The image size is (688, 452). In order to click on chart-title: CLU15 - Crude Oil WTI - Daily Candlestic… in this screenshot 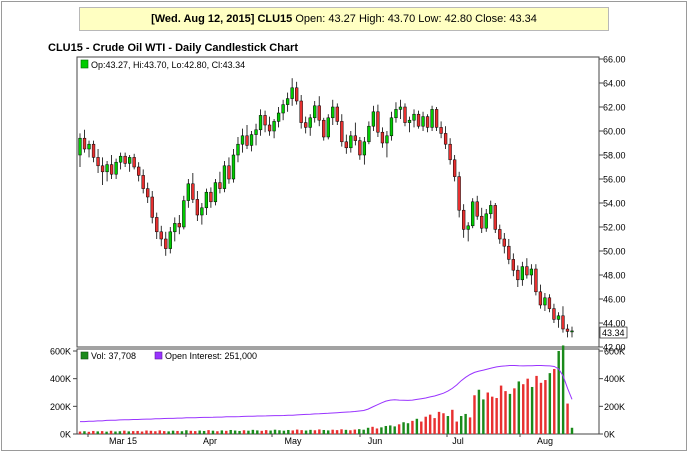, I will do `click(173, 48)`.